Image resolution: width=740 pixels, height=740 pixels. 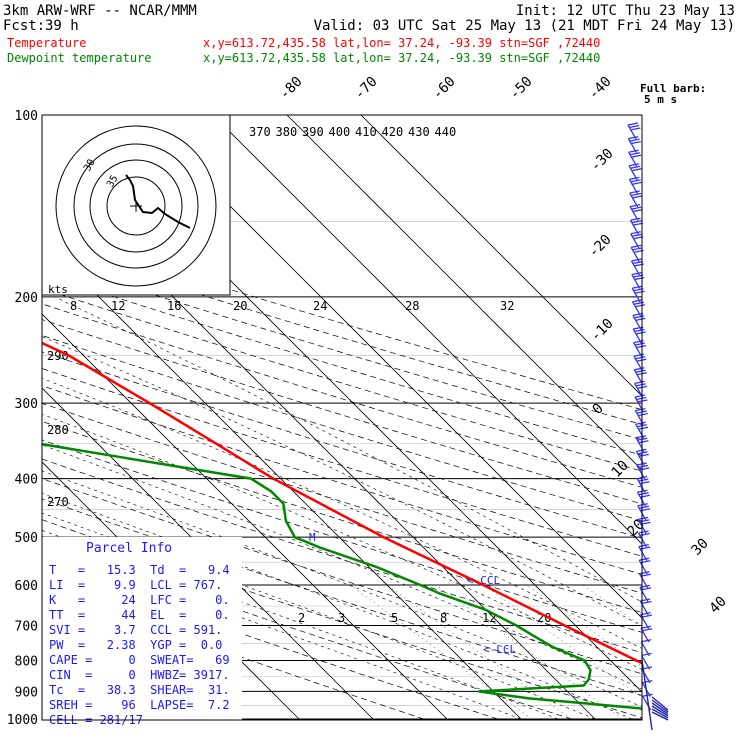 I want to click on pressure-label: 700, so click(x=26, y=626).